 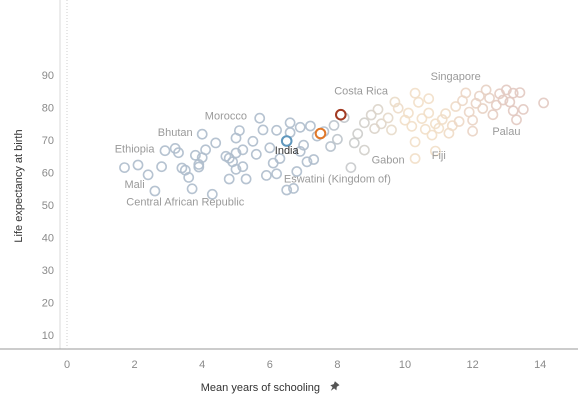 What do you see at coordinates (286, 141) in the screenshot?
I see `india-point` at bounding box center [286, 141].